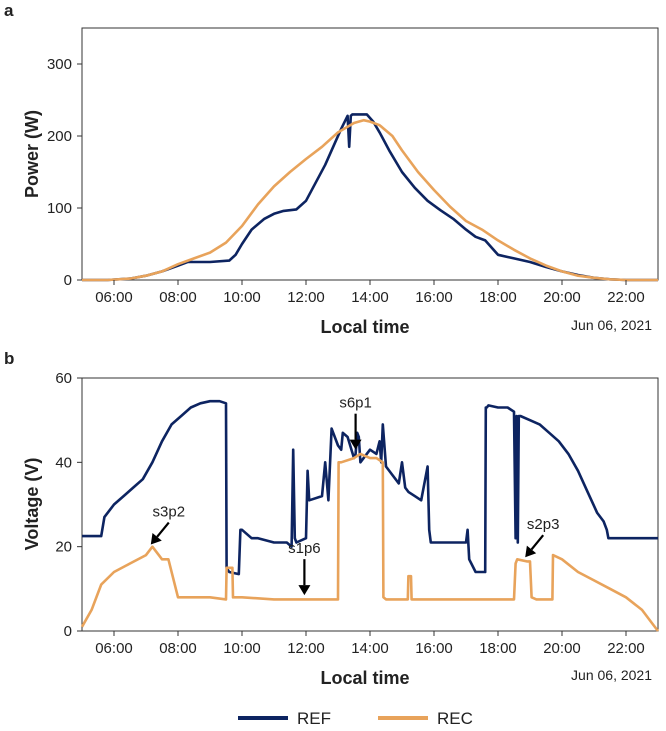 The width and height of the screenshot is (666, 731). Describe the element at coordinates (59, 136) in the screenshot. I see `y-tick-label: 200` at that location.